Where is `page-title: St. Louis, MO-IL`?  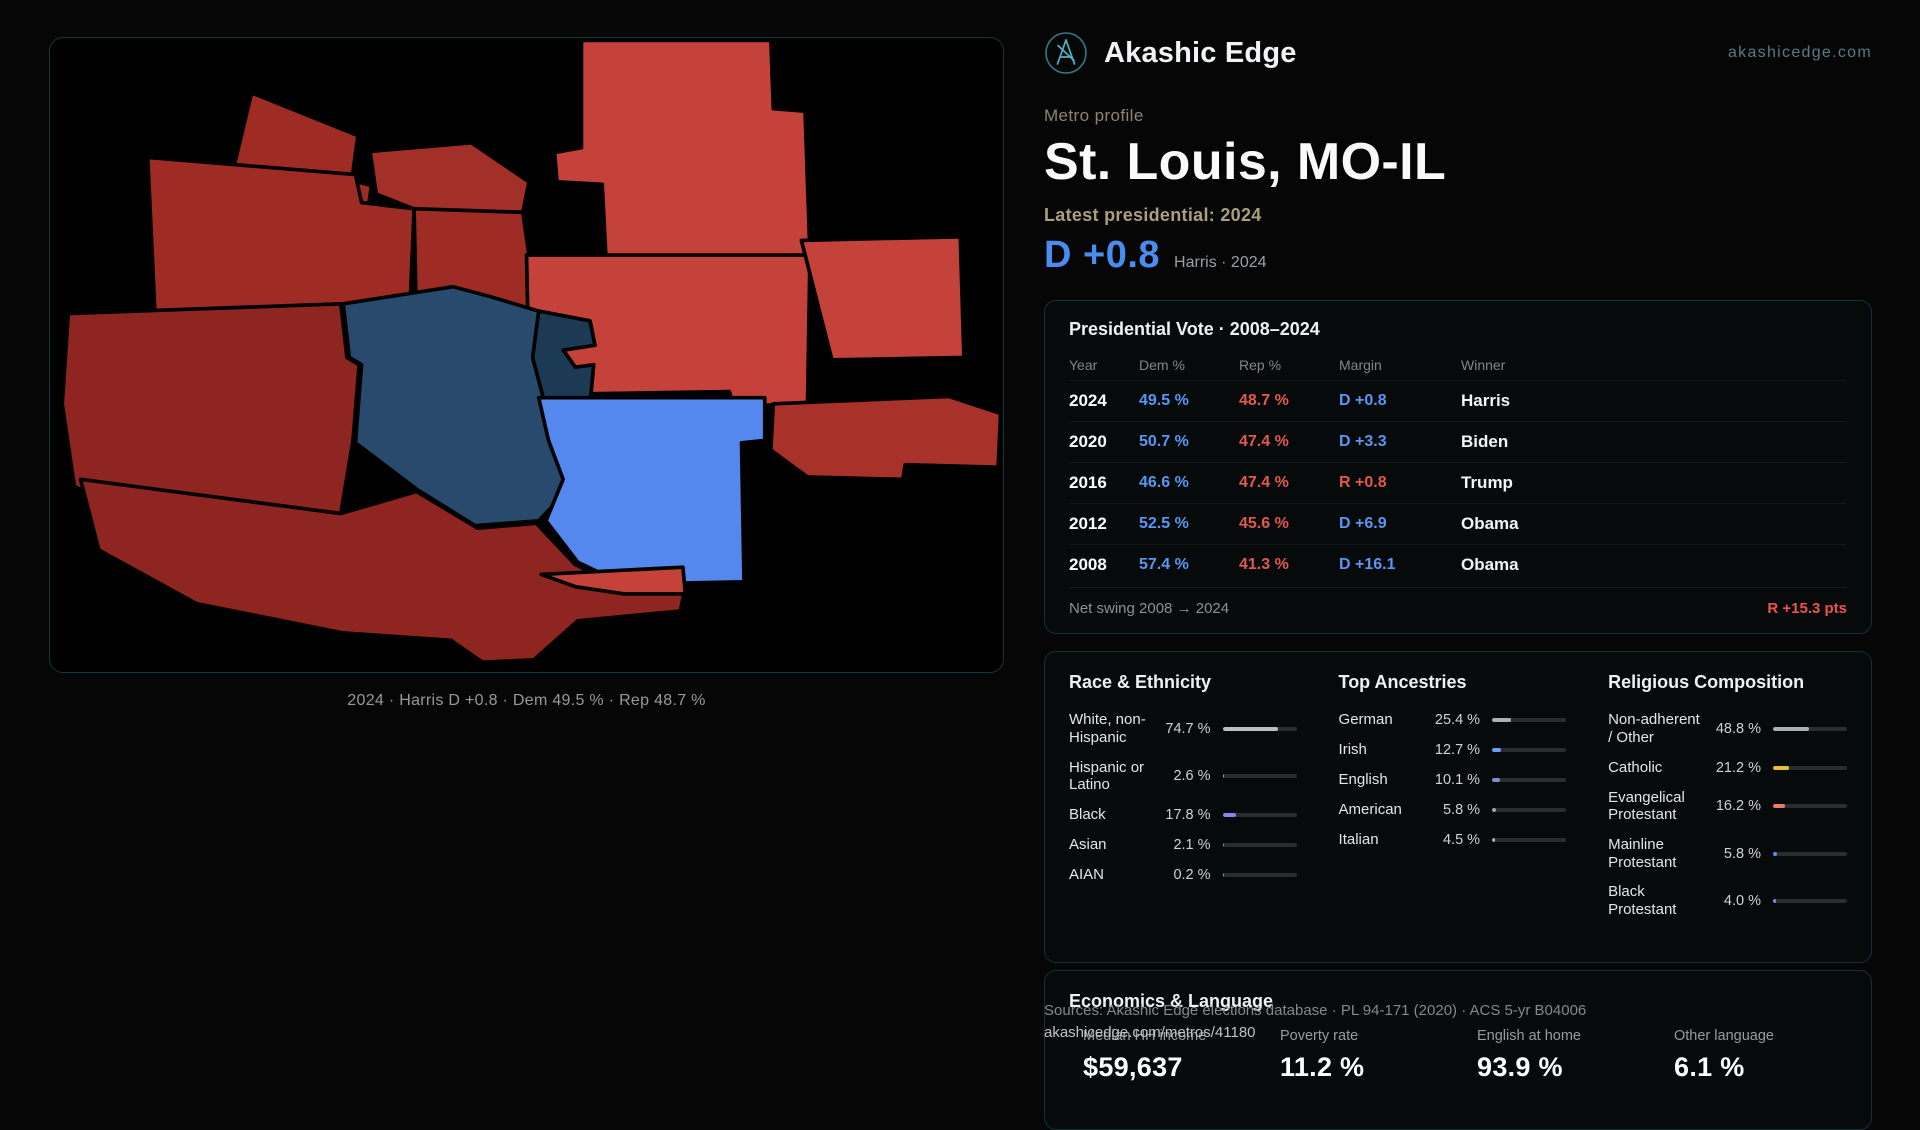
page-title: St. Louis, MO-IL is located at coordinates (1245, 162).